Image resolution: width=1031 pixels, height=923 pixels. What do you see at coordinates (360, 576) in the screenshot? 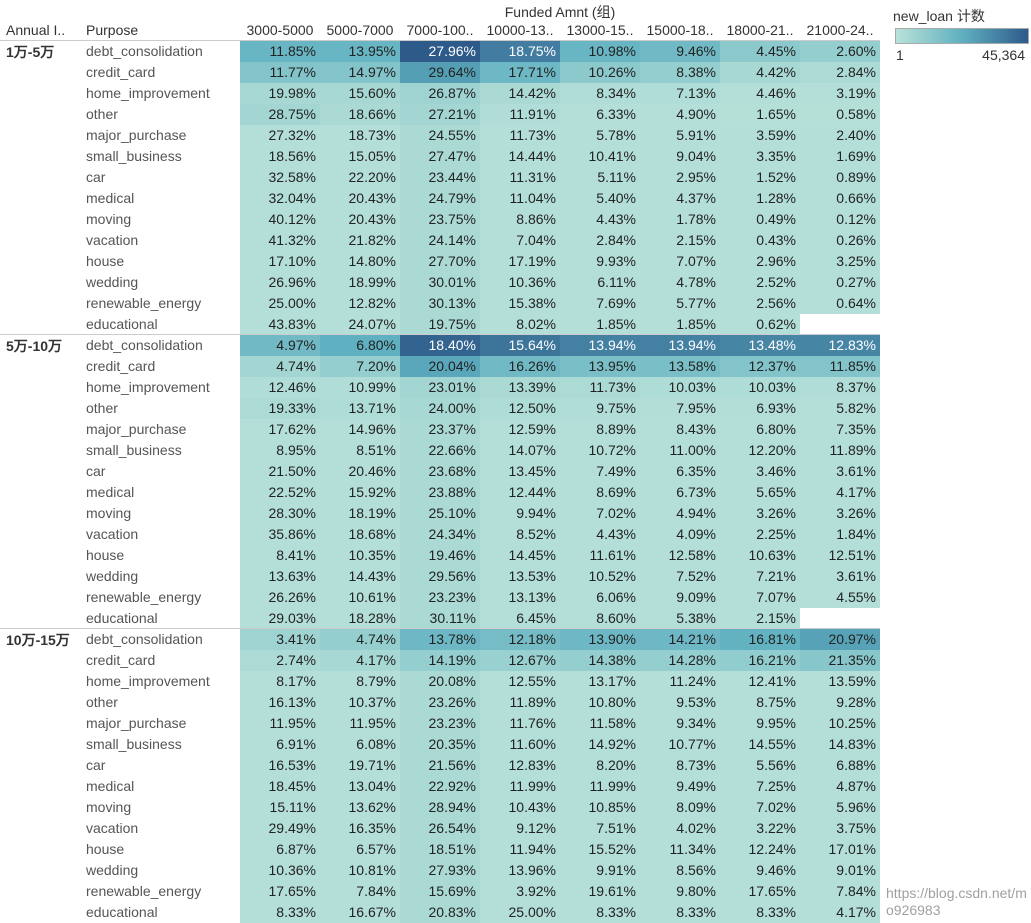
I see `heatmap-cell: 14.43%` at bounding box center [360, 576].